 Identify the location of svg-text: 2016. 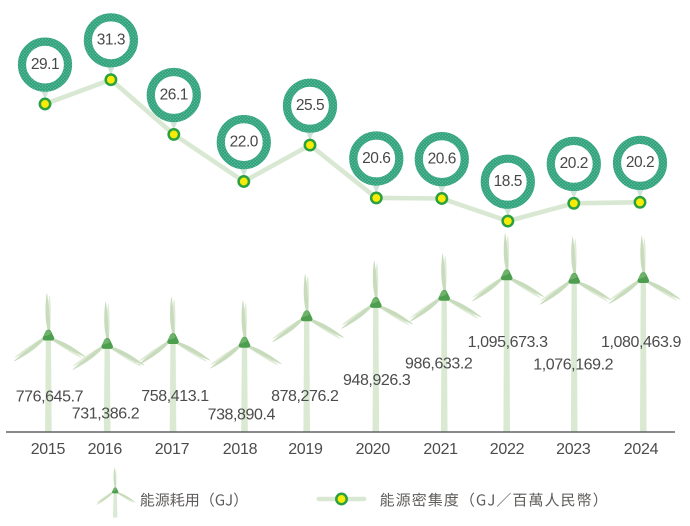
(105, 449).